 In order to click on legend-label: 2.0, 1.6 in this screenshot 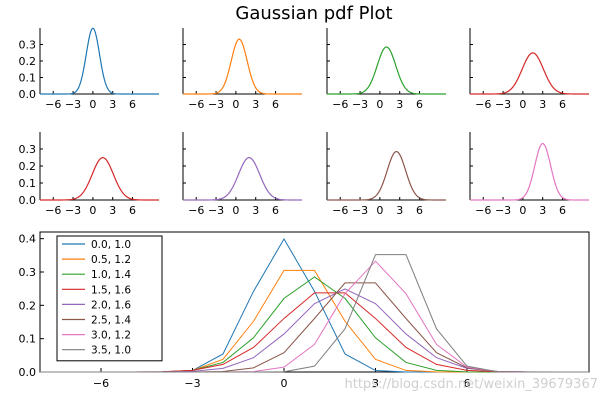, I will do `click(111, 305)`.